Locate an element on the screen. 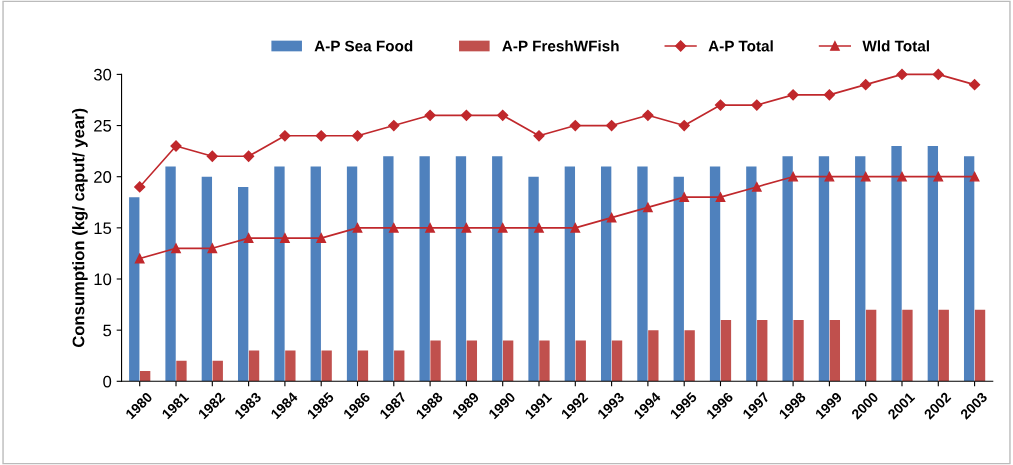 Image resolution: width=1013 pixels, height=465 pixels. y-axis-title: Consumption (kg/ caput/ year) is located at coordinates (80, 228).